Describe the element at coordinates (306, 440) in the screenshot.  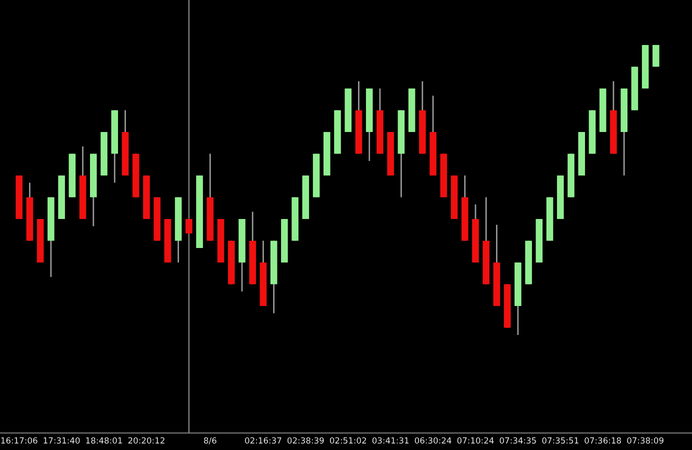
I see `x-tick-label: 02:38:39` at that location.